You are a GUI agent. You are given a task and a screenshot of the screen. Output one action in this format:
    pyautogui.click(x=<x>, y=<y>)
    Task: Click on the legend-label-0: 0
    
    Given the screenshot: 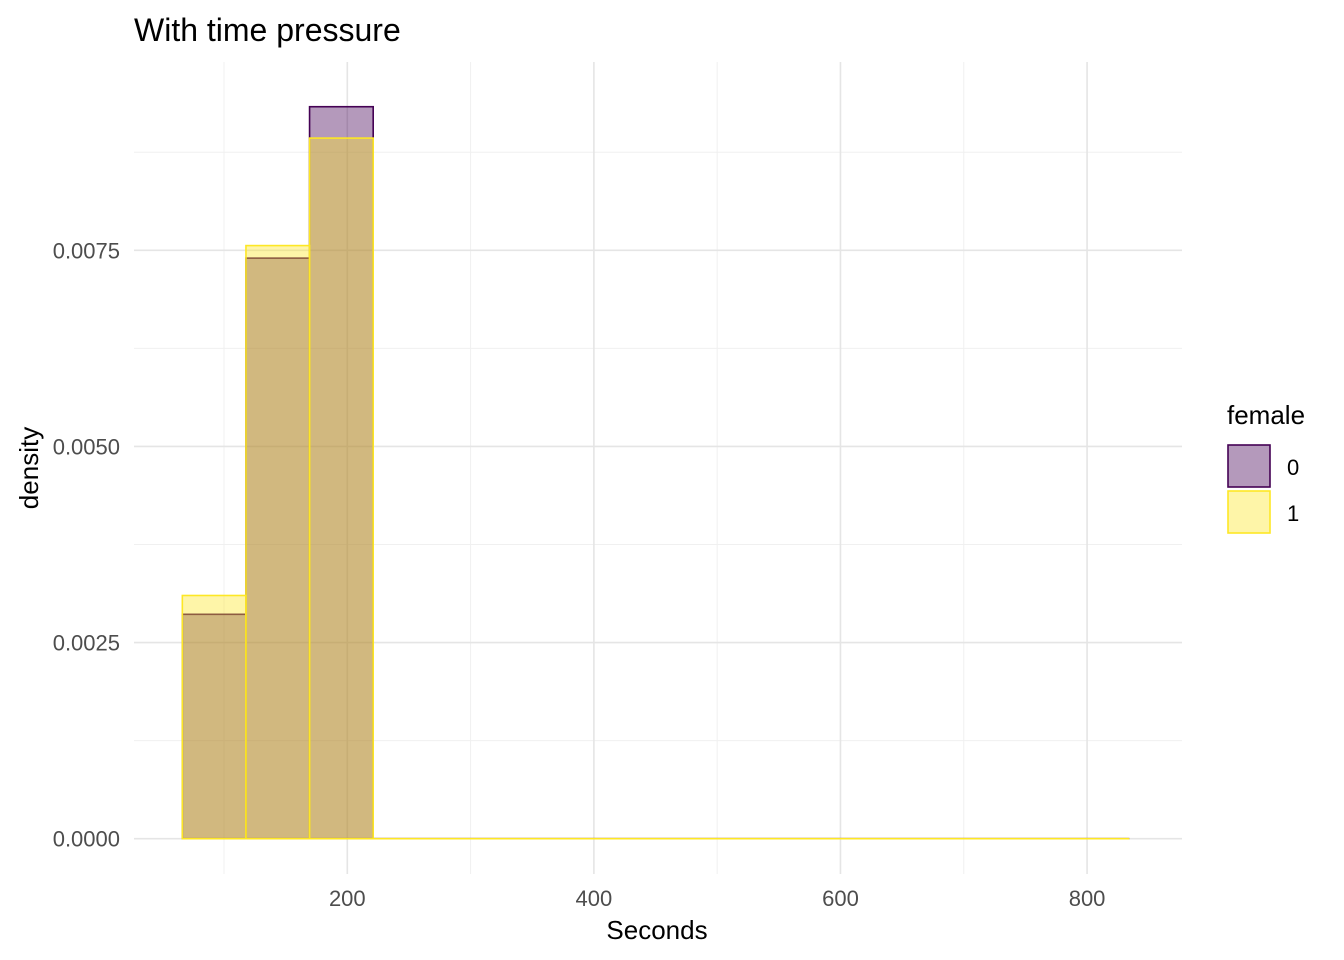 What is the action you would take?
    pyautogui.click(x=1293, y=467)
    